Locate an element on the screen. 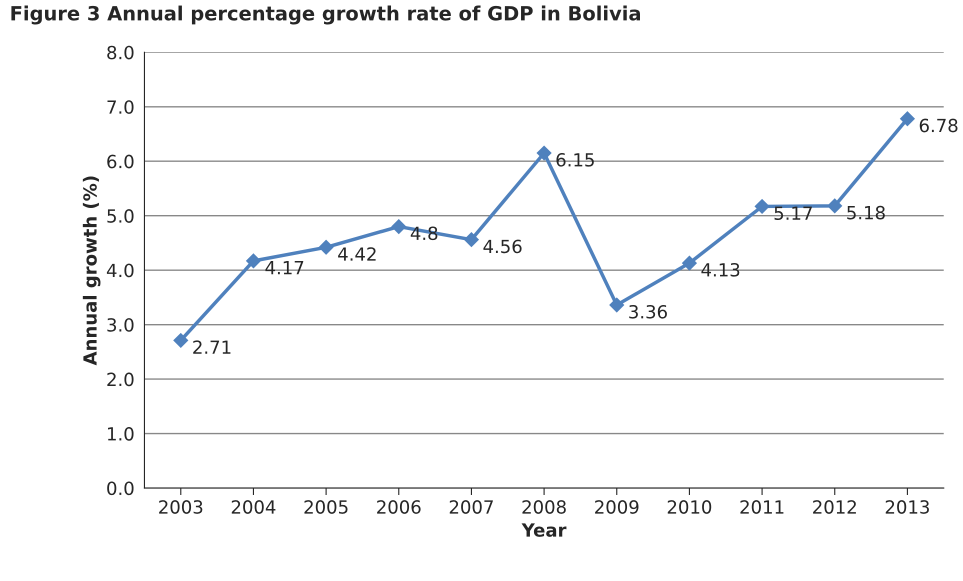 Image resolution: width=963 pixels, height=581 pixels. data-label: 2.71 is located at coordinates (211, 347).